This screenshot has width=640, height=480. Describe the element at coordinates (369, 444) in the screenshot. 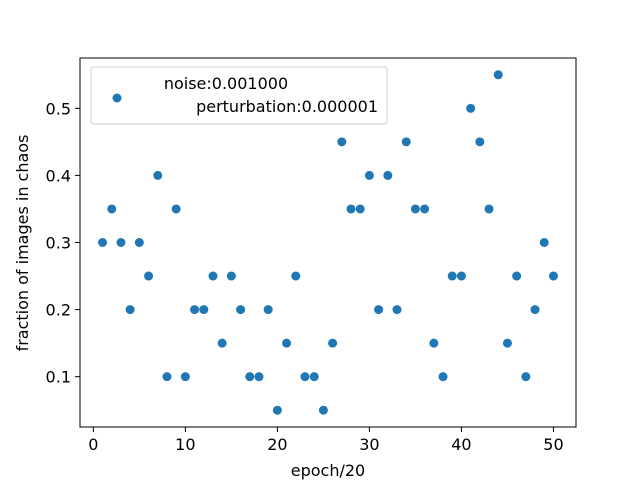

I see `x-tick-label: 30` at that location.